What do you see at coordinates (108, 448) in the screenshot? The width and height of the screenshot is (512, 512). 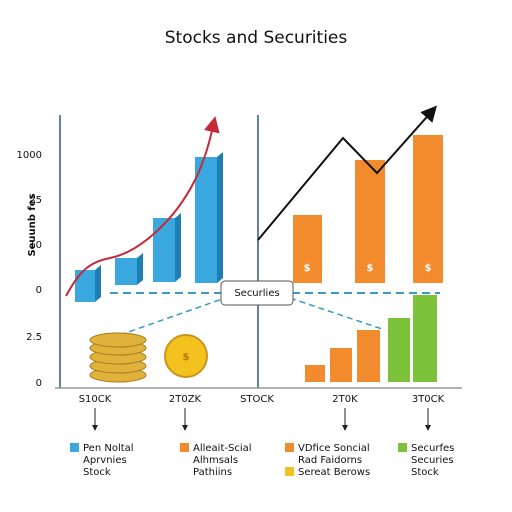 I see `legend-text: Pen Noltal` at bounding box center [108, 448].